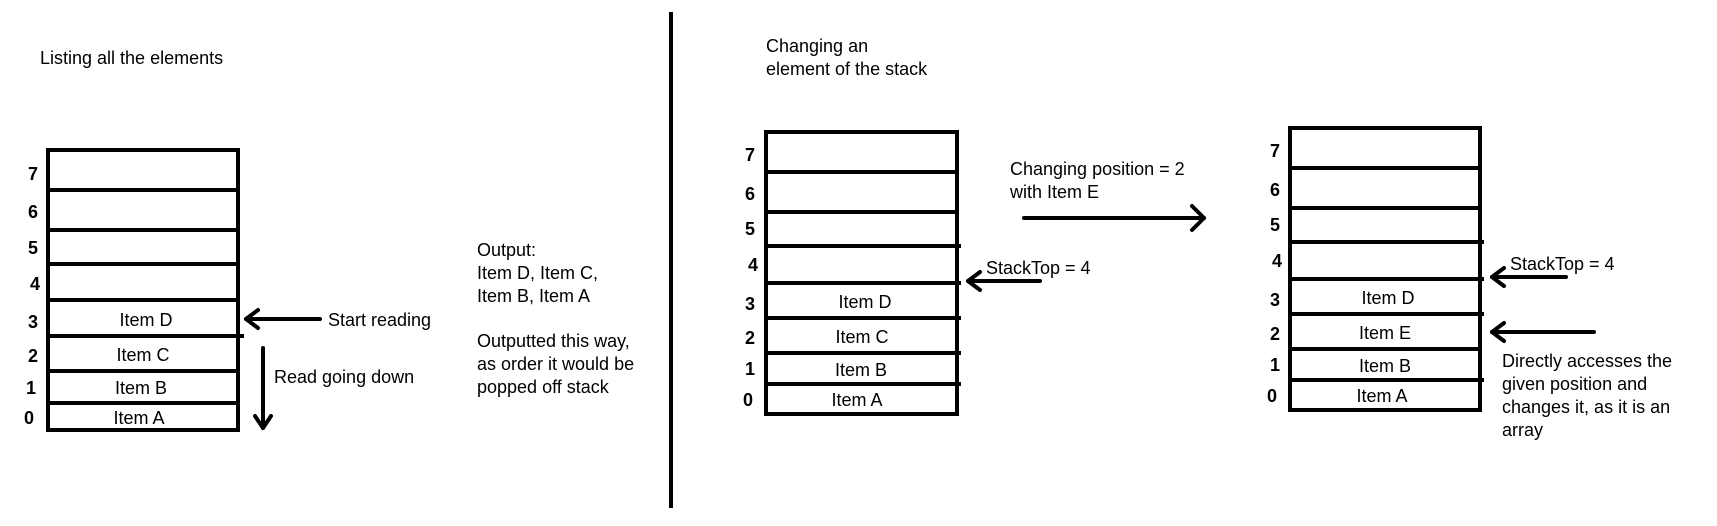 The image size is (1717, 526). What do you see at coordinates (748, 400) in the screenshot?
I see `before-index-0: 0` at bounding box center [748, 400].